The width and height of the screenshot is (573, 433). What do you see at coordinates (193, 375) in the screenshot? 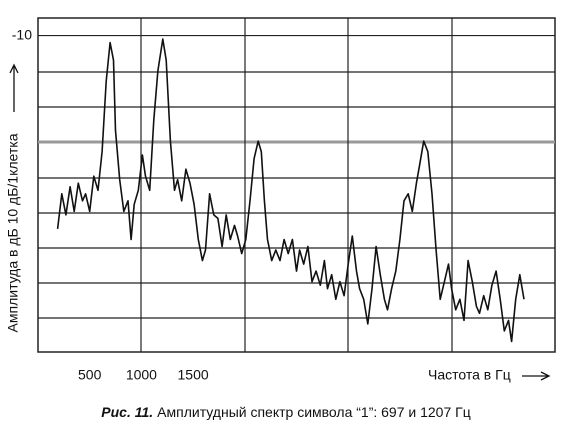
I see `x-tick-label: 1500` at bounding box center [193, 375].